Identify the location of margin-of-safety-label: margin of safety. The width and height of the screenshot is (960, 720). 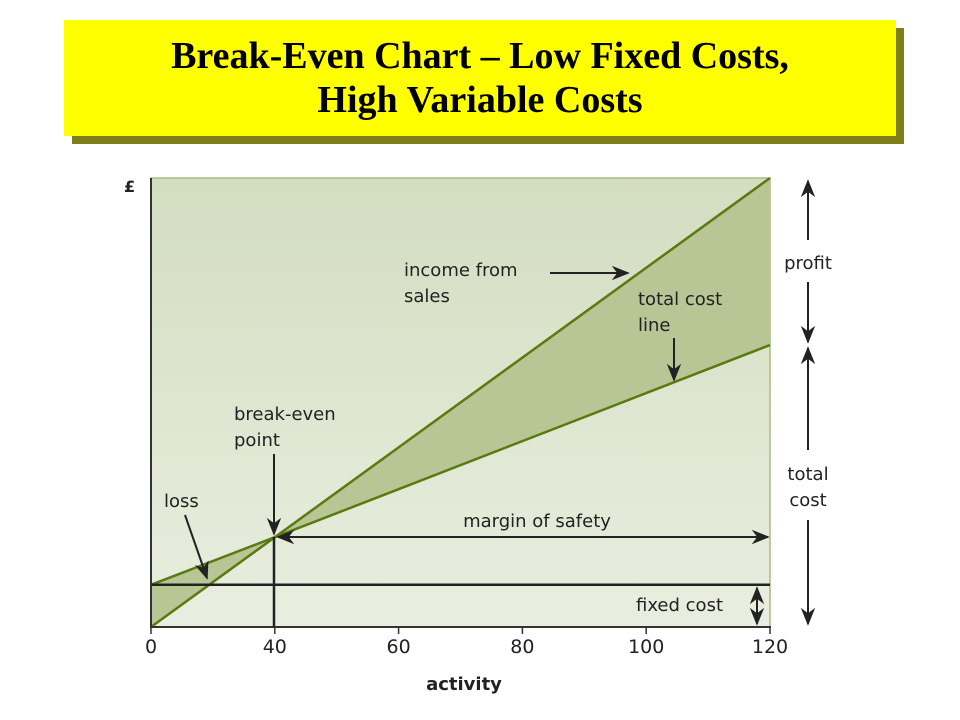
(537, 521).